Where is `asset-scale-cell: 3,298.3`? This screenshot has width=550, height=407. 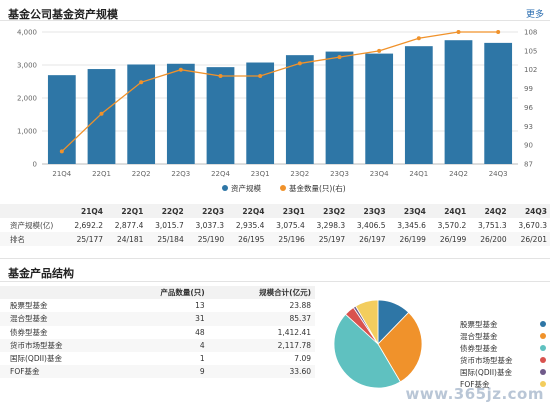 asset-scale-cell: 3,298.3 is located at coordinates (331, 225).